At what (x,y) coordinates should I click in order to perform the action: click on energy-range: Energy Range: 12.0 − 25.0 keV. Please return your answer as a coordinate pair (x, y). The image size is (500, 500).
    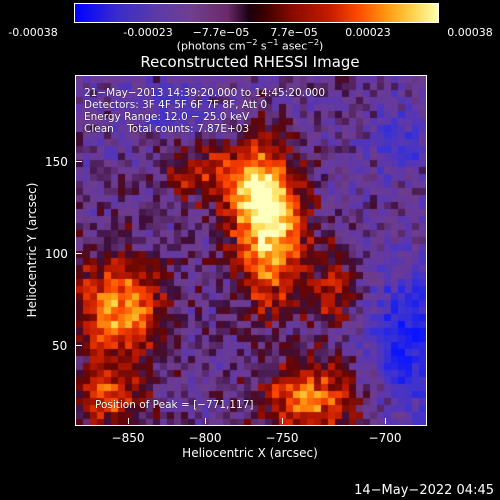
    Looking at the image, I should click on (167, 117).